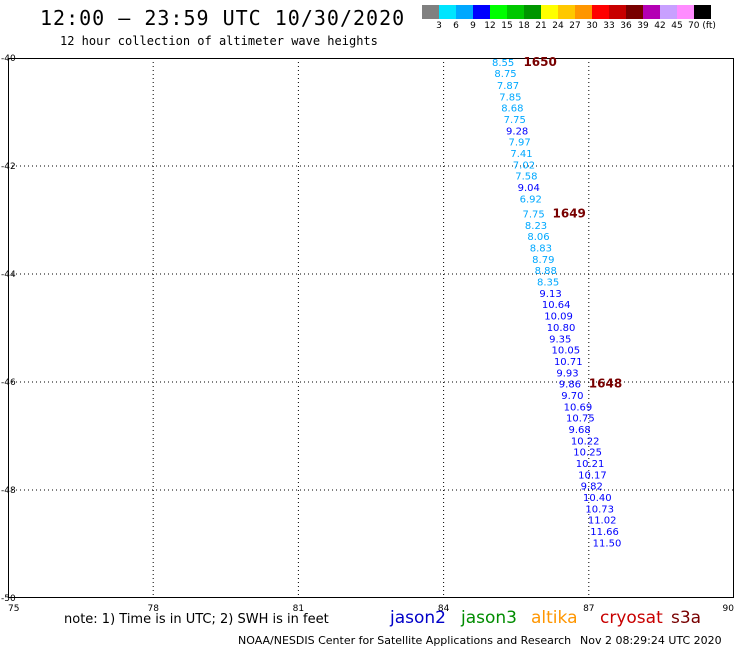  What do you see at coordinates (575, 26) in the screenshot?
I see `color-scale-label: 27` at bounding box center [575, 26].